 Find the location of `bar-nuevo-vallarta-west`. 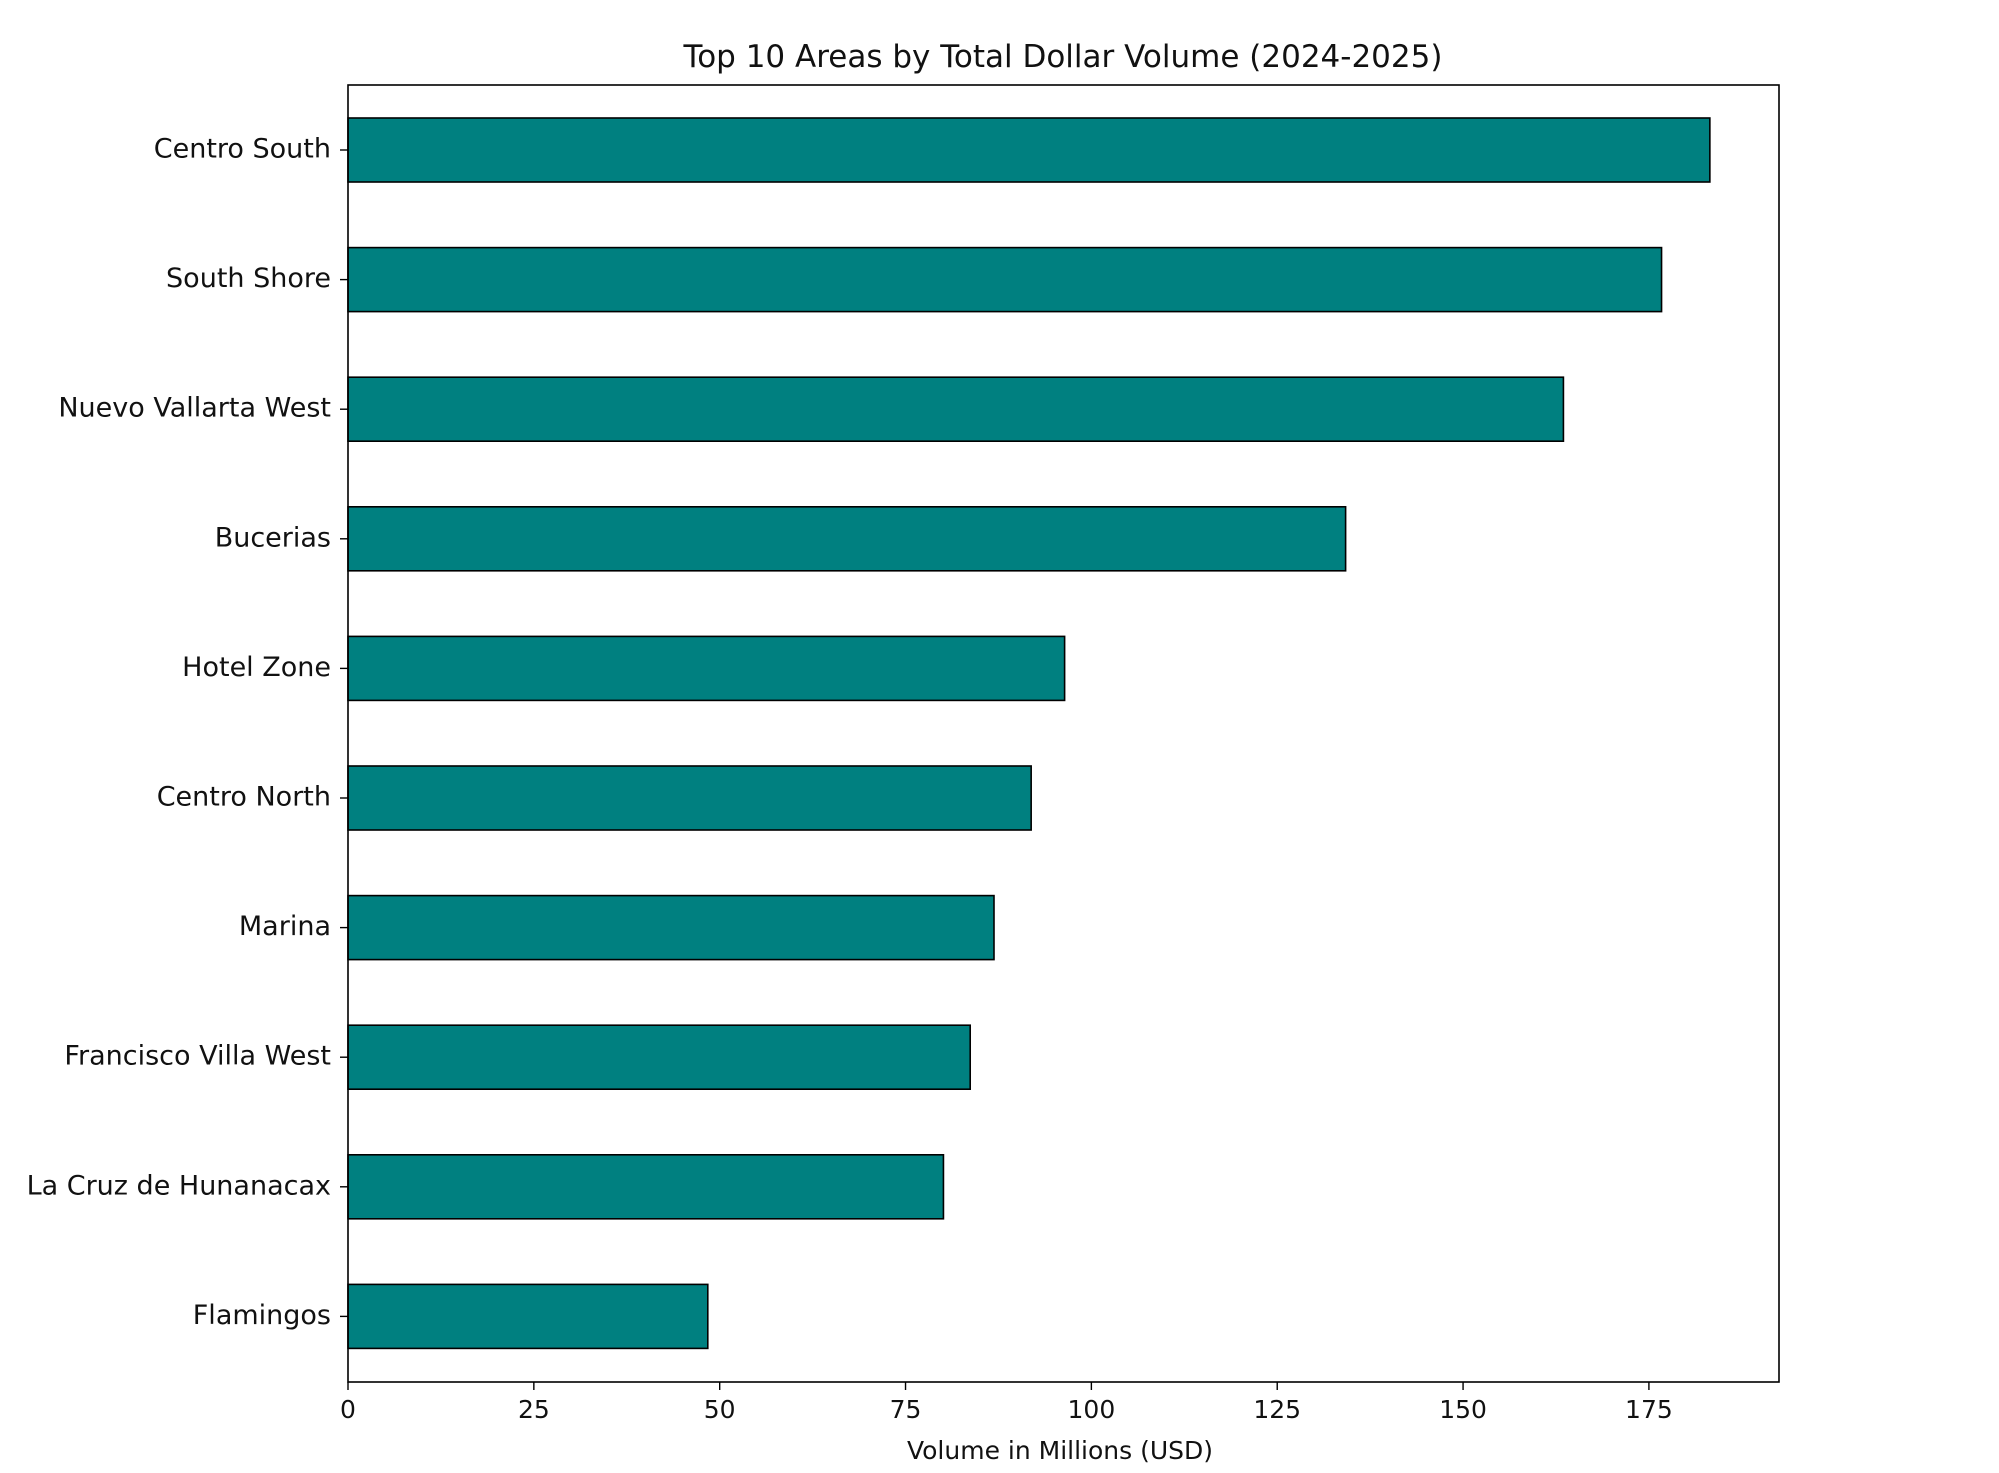

bar-nuevo-vallarta-west is located at coordinates (956, 409).